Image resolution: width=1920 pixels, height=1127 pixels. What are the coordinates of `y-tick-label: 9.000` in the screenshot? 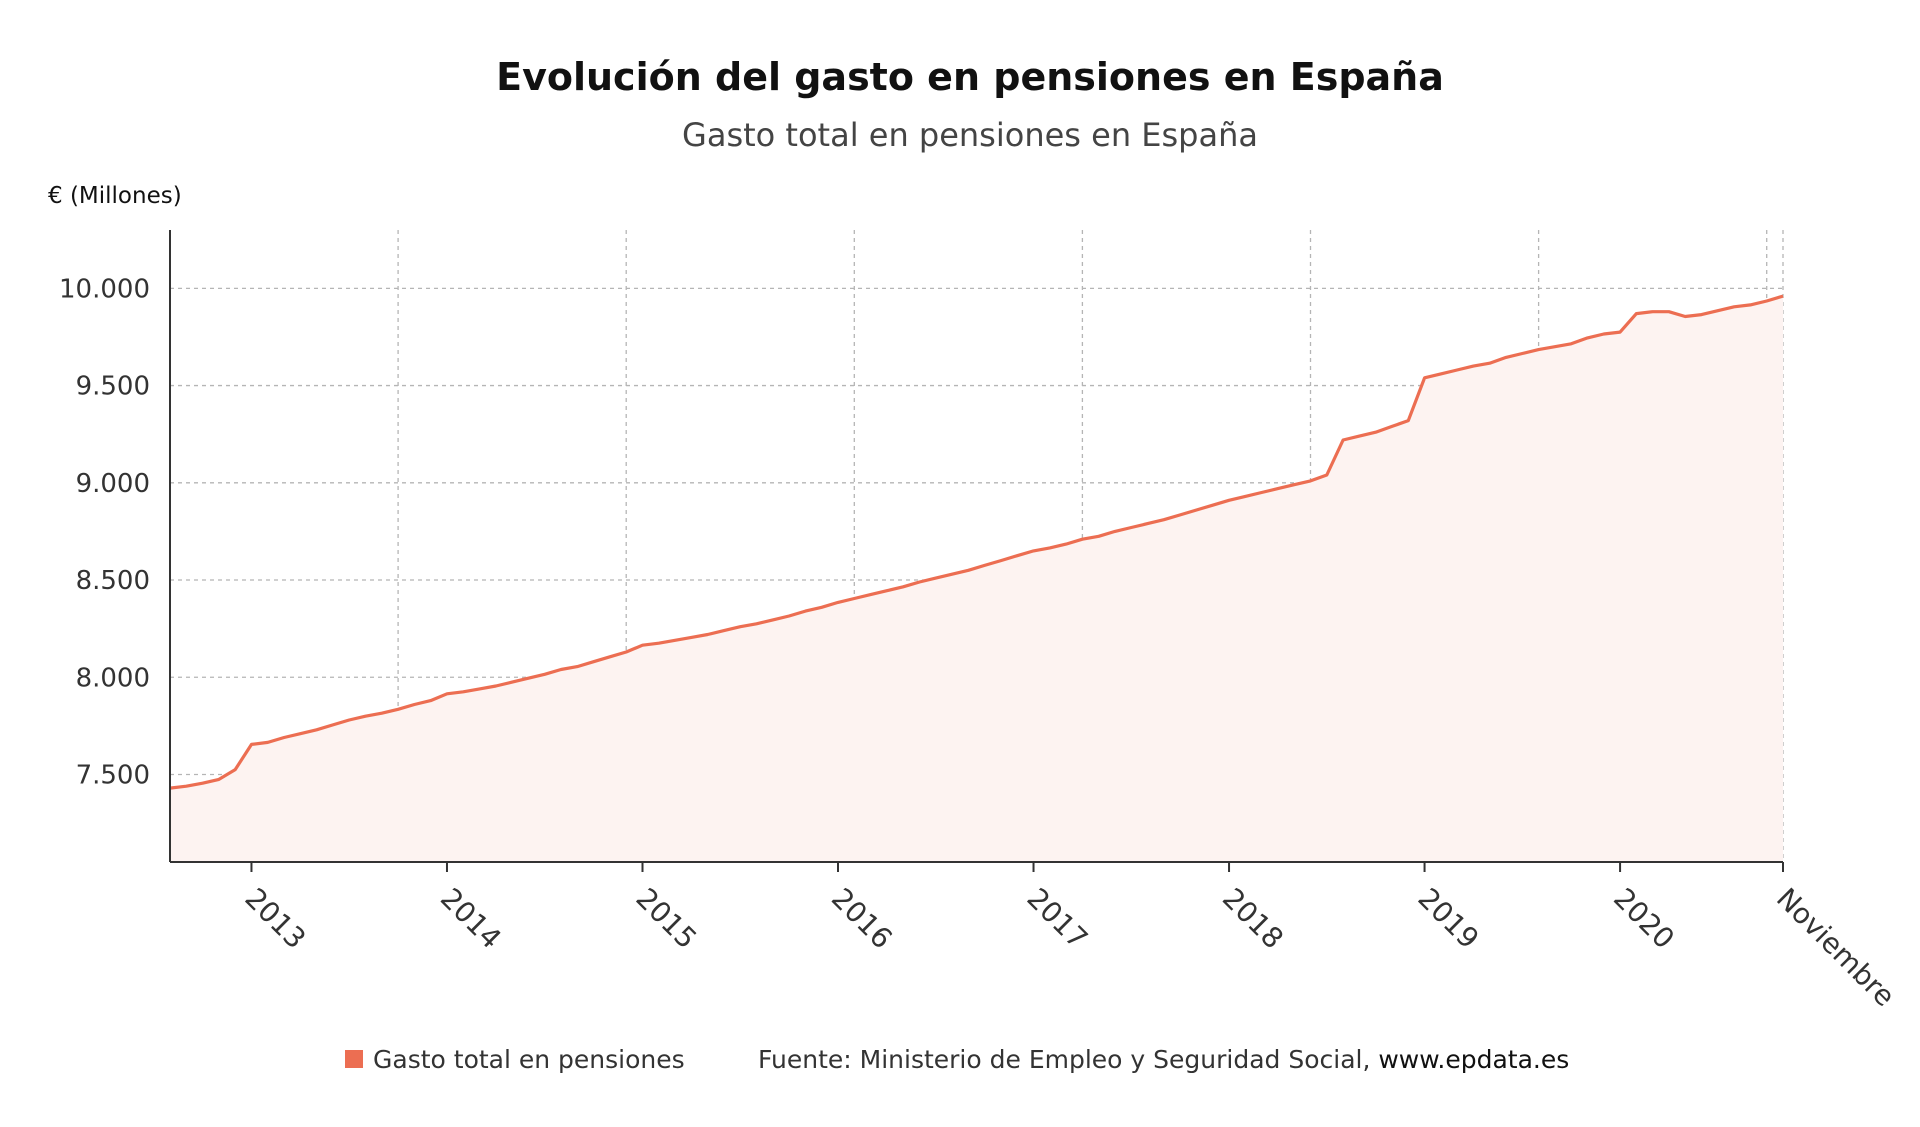 It's located at (113, 484).